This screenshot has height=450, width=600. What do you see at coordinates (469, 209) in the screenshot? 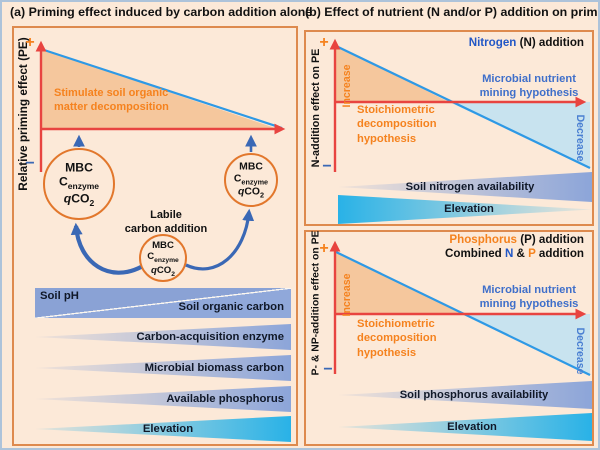
I see `elevation-label-b-top: Elevation` at bounding box center [469, 209].